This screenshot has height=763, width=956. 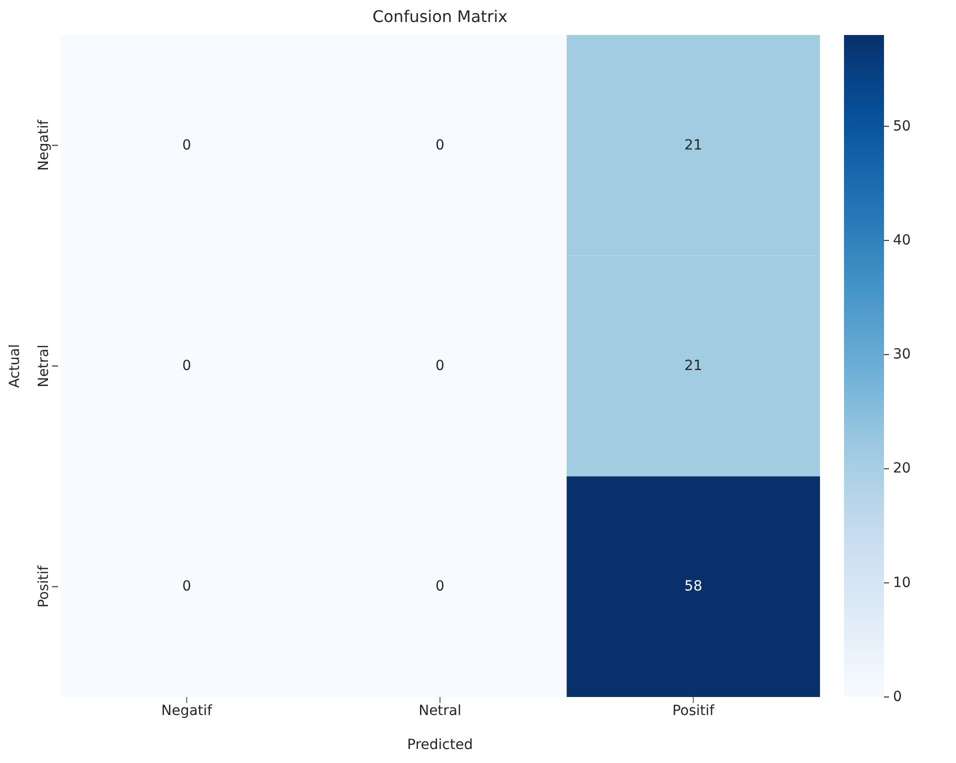 What do you see at coordinates (440, 16) in the screenshot?
I see `chart-title: Confusion Matrix` at bounding box center [440, 16].